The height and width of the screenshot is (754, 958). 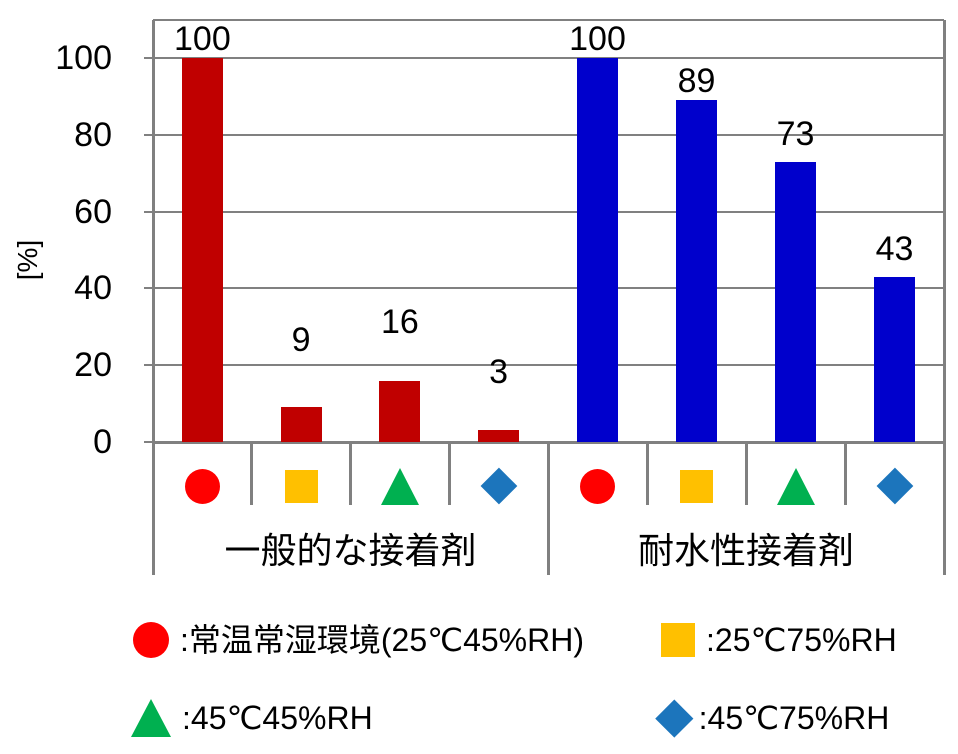 What do you see at coordinates (696, 81) in the screenshot?
I see `bar-value-label: 89` at bounding box center [696, 81].